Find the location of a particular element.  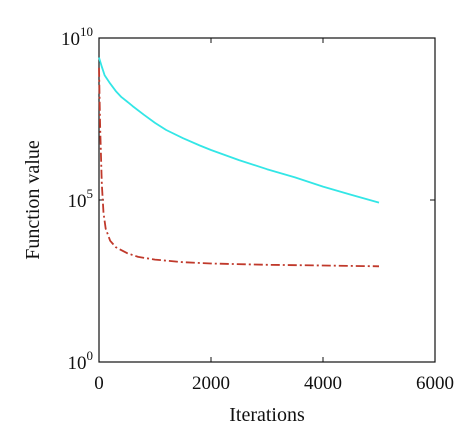

x-tick-label: 4000 is located at coordinates (323, 383).